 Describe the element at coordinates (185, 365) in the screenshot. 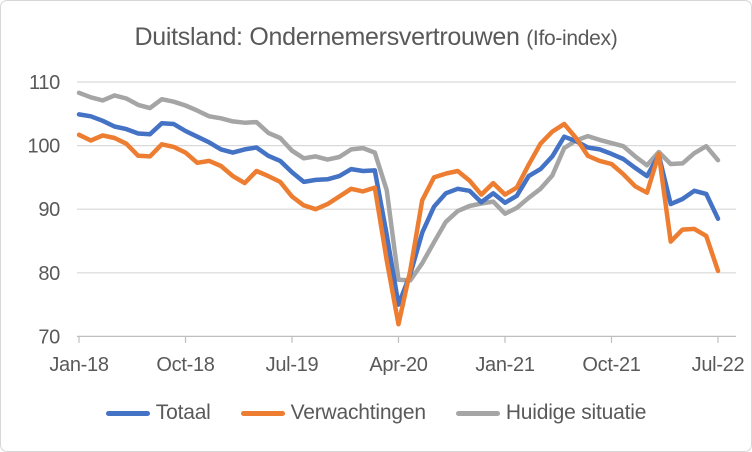

I see `x-tick-label: Oct-18` at that location.